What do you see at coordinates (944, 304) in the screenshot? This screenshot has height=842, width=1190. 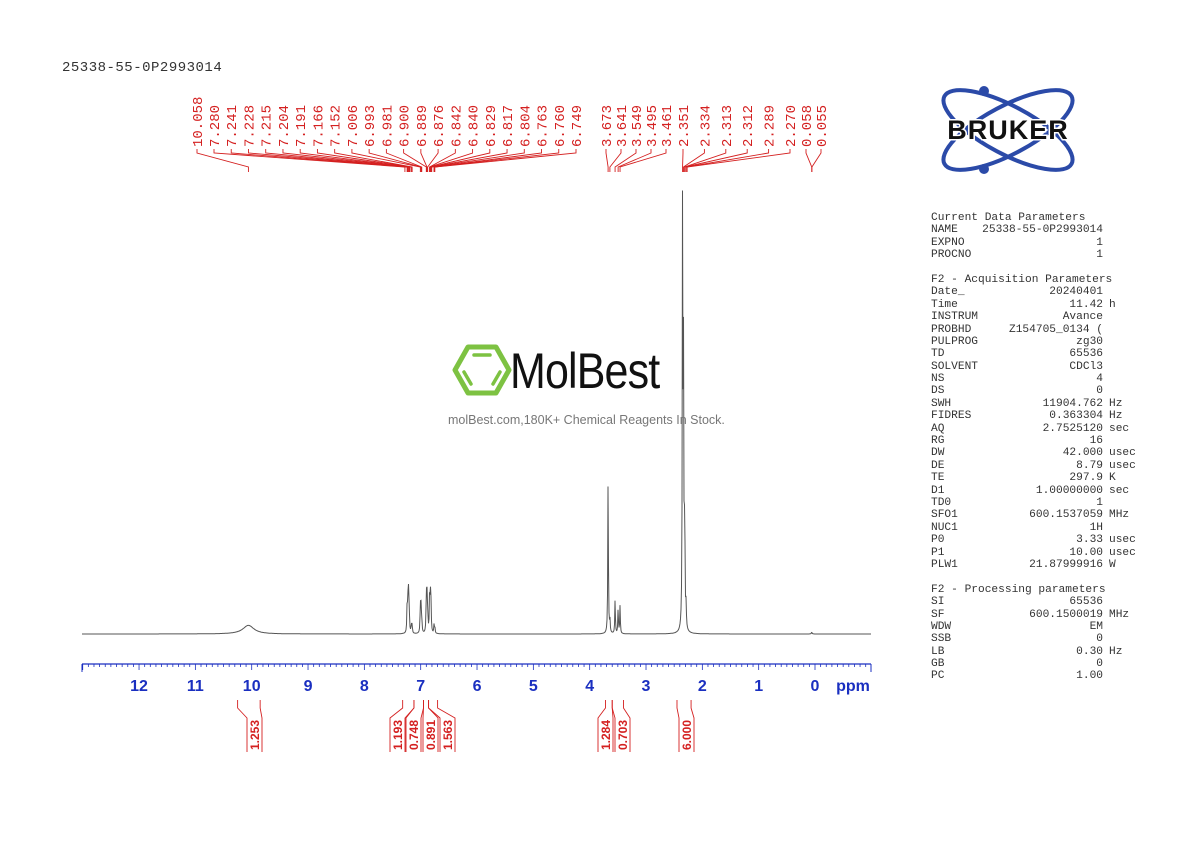 I see `param-key: Time` at bounding box center [944, 304].